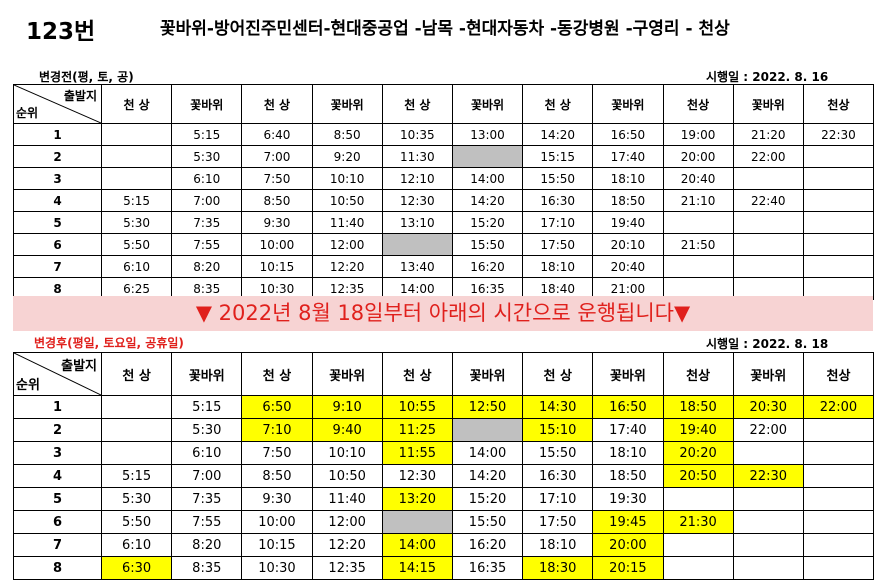 The width and height of the screenshot is (886, 586). What do you see at coordinates (698, 430) in the screenshot?
I see `departure-time-cell: 19:40` at bounding box center [698, 430].